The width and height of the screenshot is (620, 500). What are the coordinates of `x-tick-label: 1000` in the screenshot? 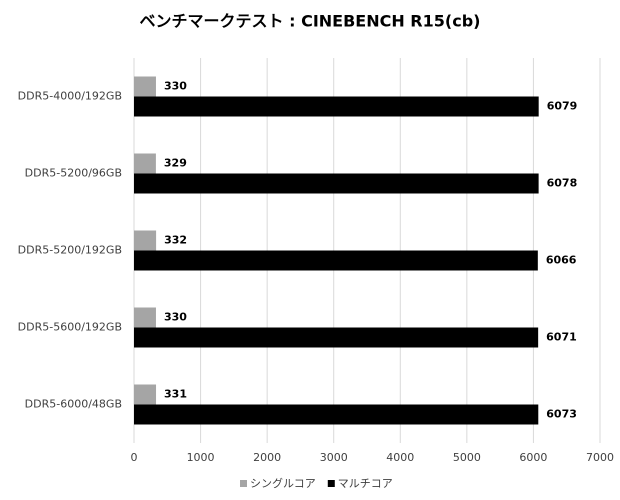 It's located at (201, 457).